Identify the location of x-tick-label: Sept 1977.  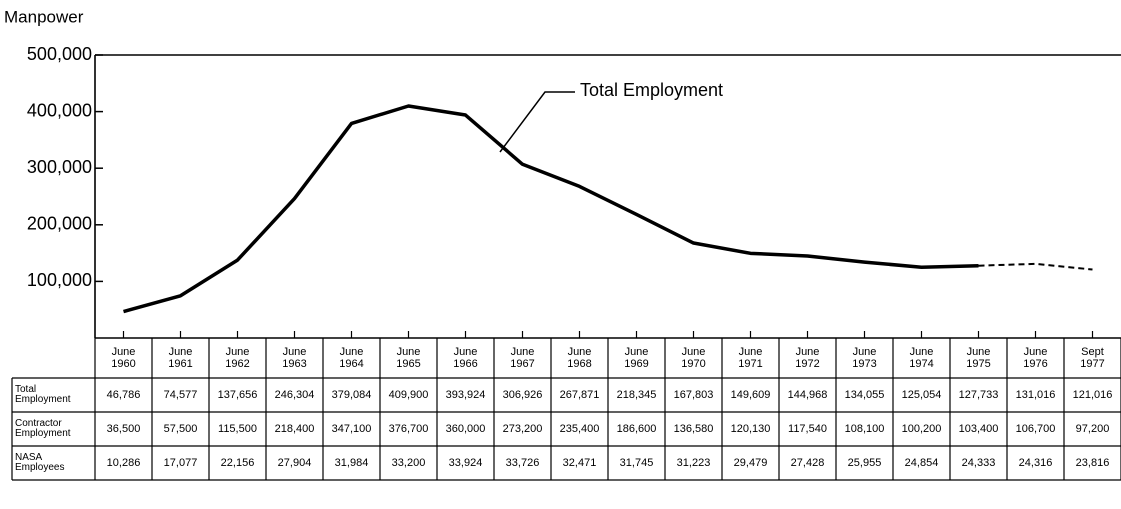
(1092, 358).